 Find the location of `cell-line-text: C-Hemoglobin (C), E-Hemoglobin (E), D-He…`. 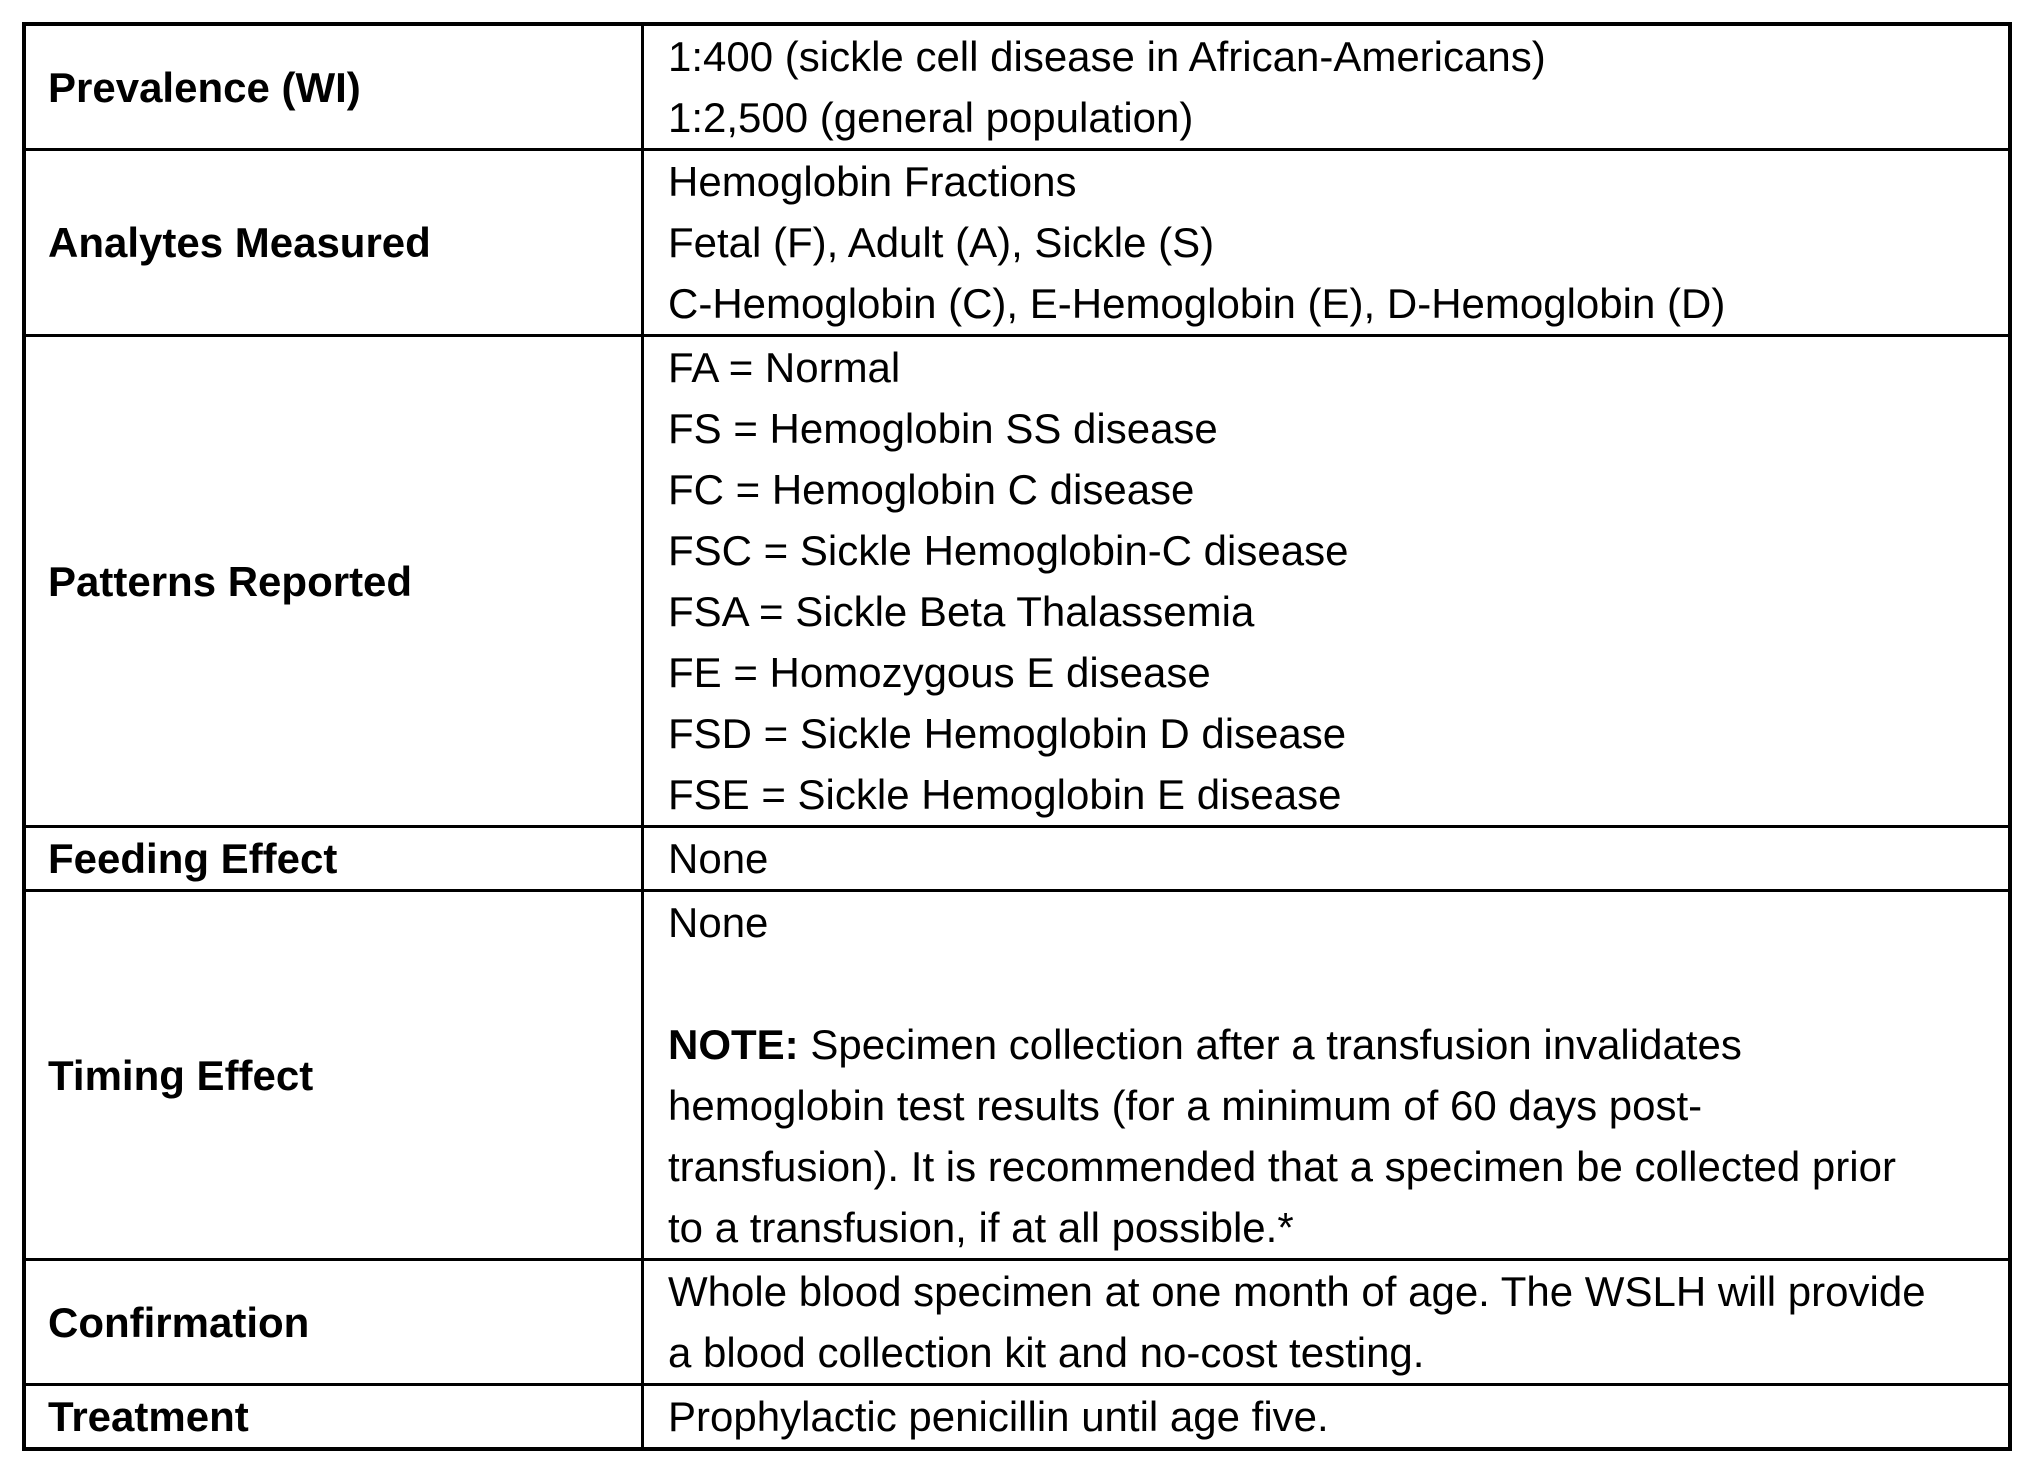

cell-line-text: C-Hemoglobin (C), E-Hemoglobin (E), D-He… is located at coordinates (1197, 303).